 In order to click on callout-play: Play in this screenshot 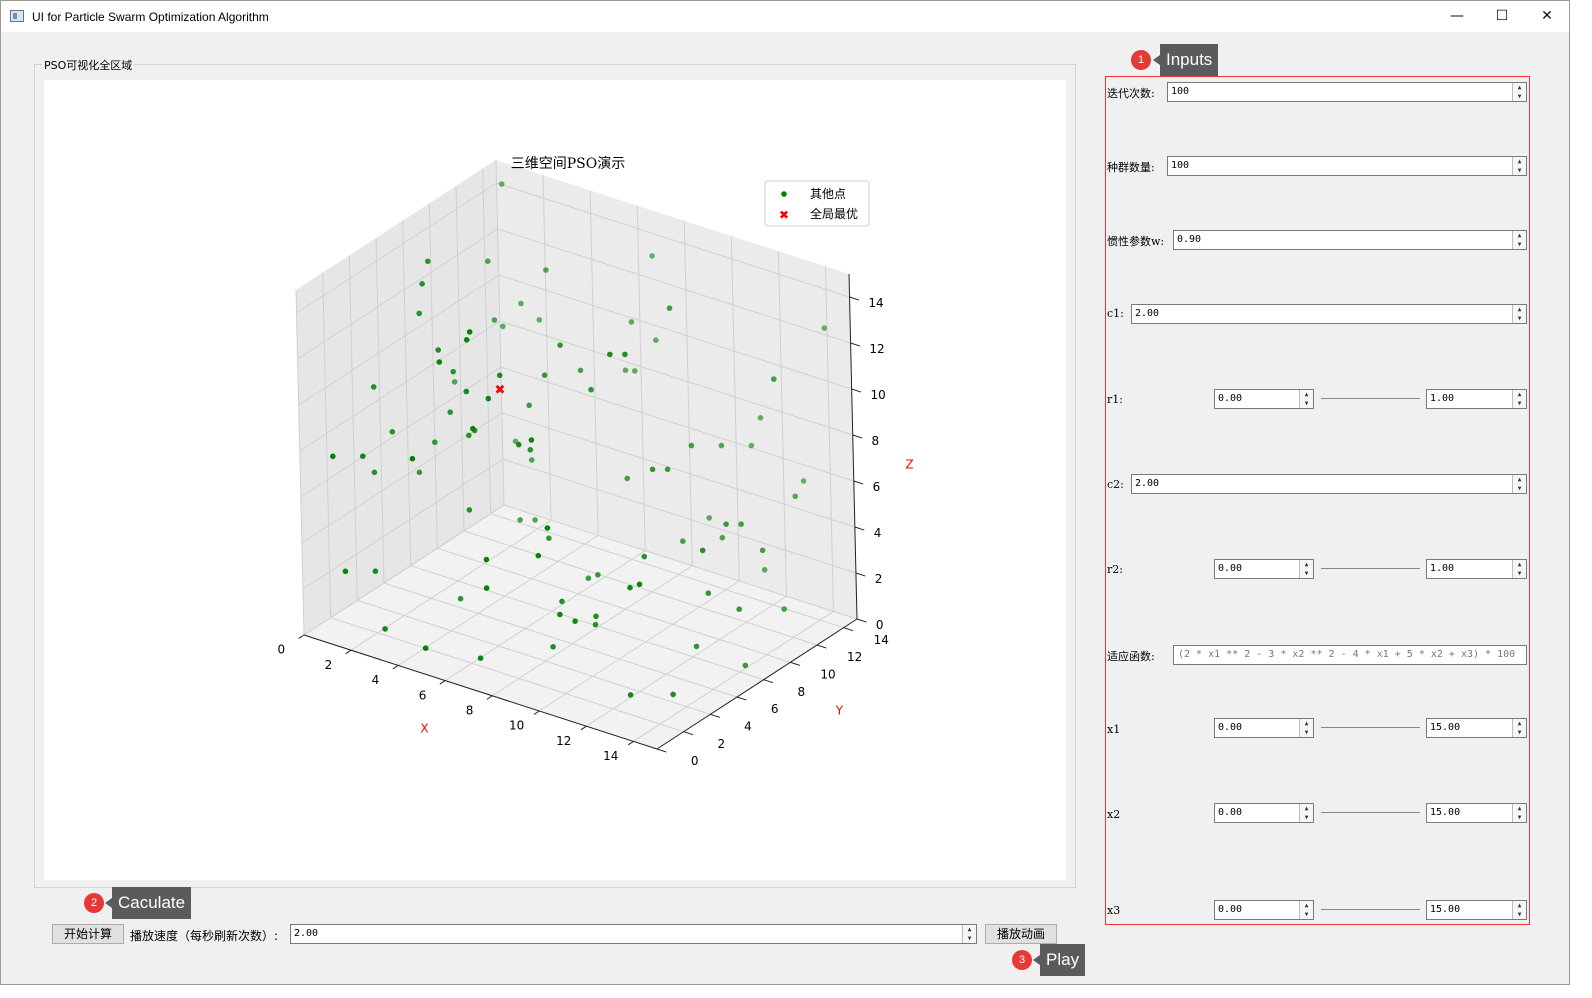, I will do `click(1059, 960)`.